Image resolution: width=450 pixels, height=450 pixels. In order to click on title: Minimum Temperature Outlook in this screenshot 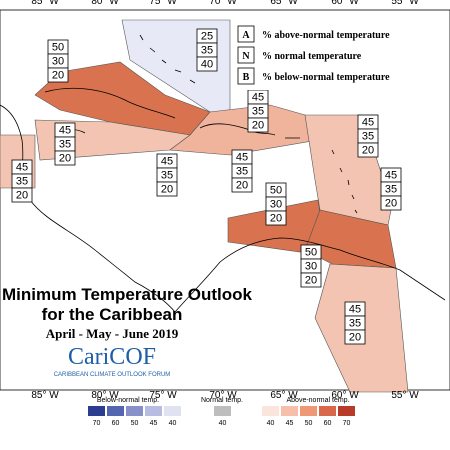, I will do `click(127, 294)`.